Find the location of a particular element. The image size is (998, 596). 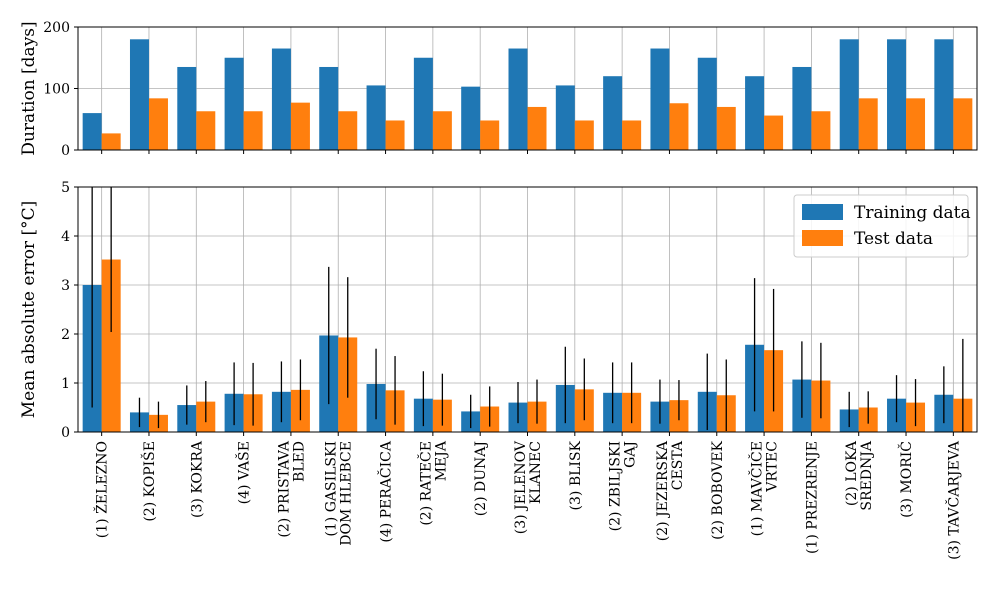

xtick-label-18-0: (3) TAVČARJEVA is located at coordinates (953, 500).